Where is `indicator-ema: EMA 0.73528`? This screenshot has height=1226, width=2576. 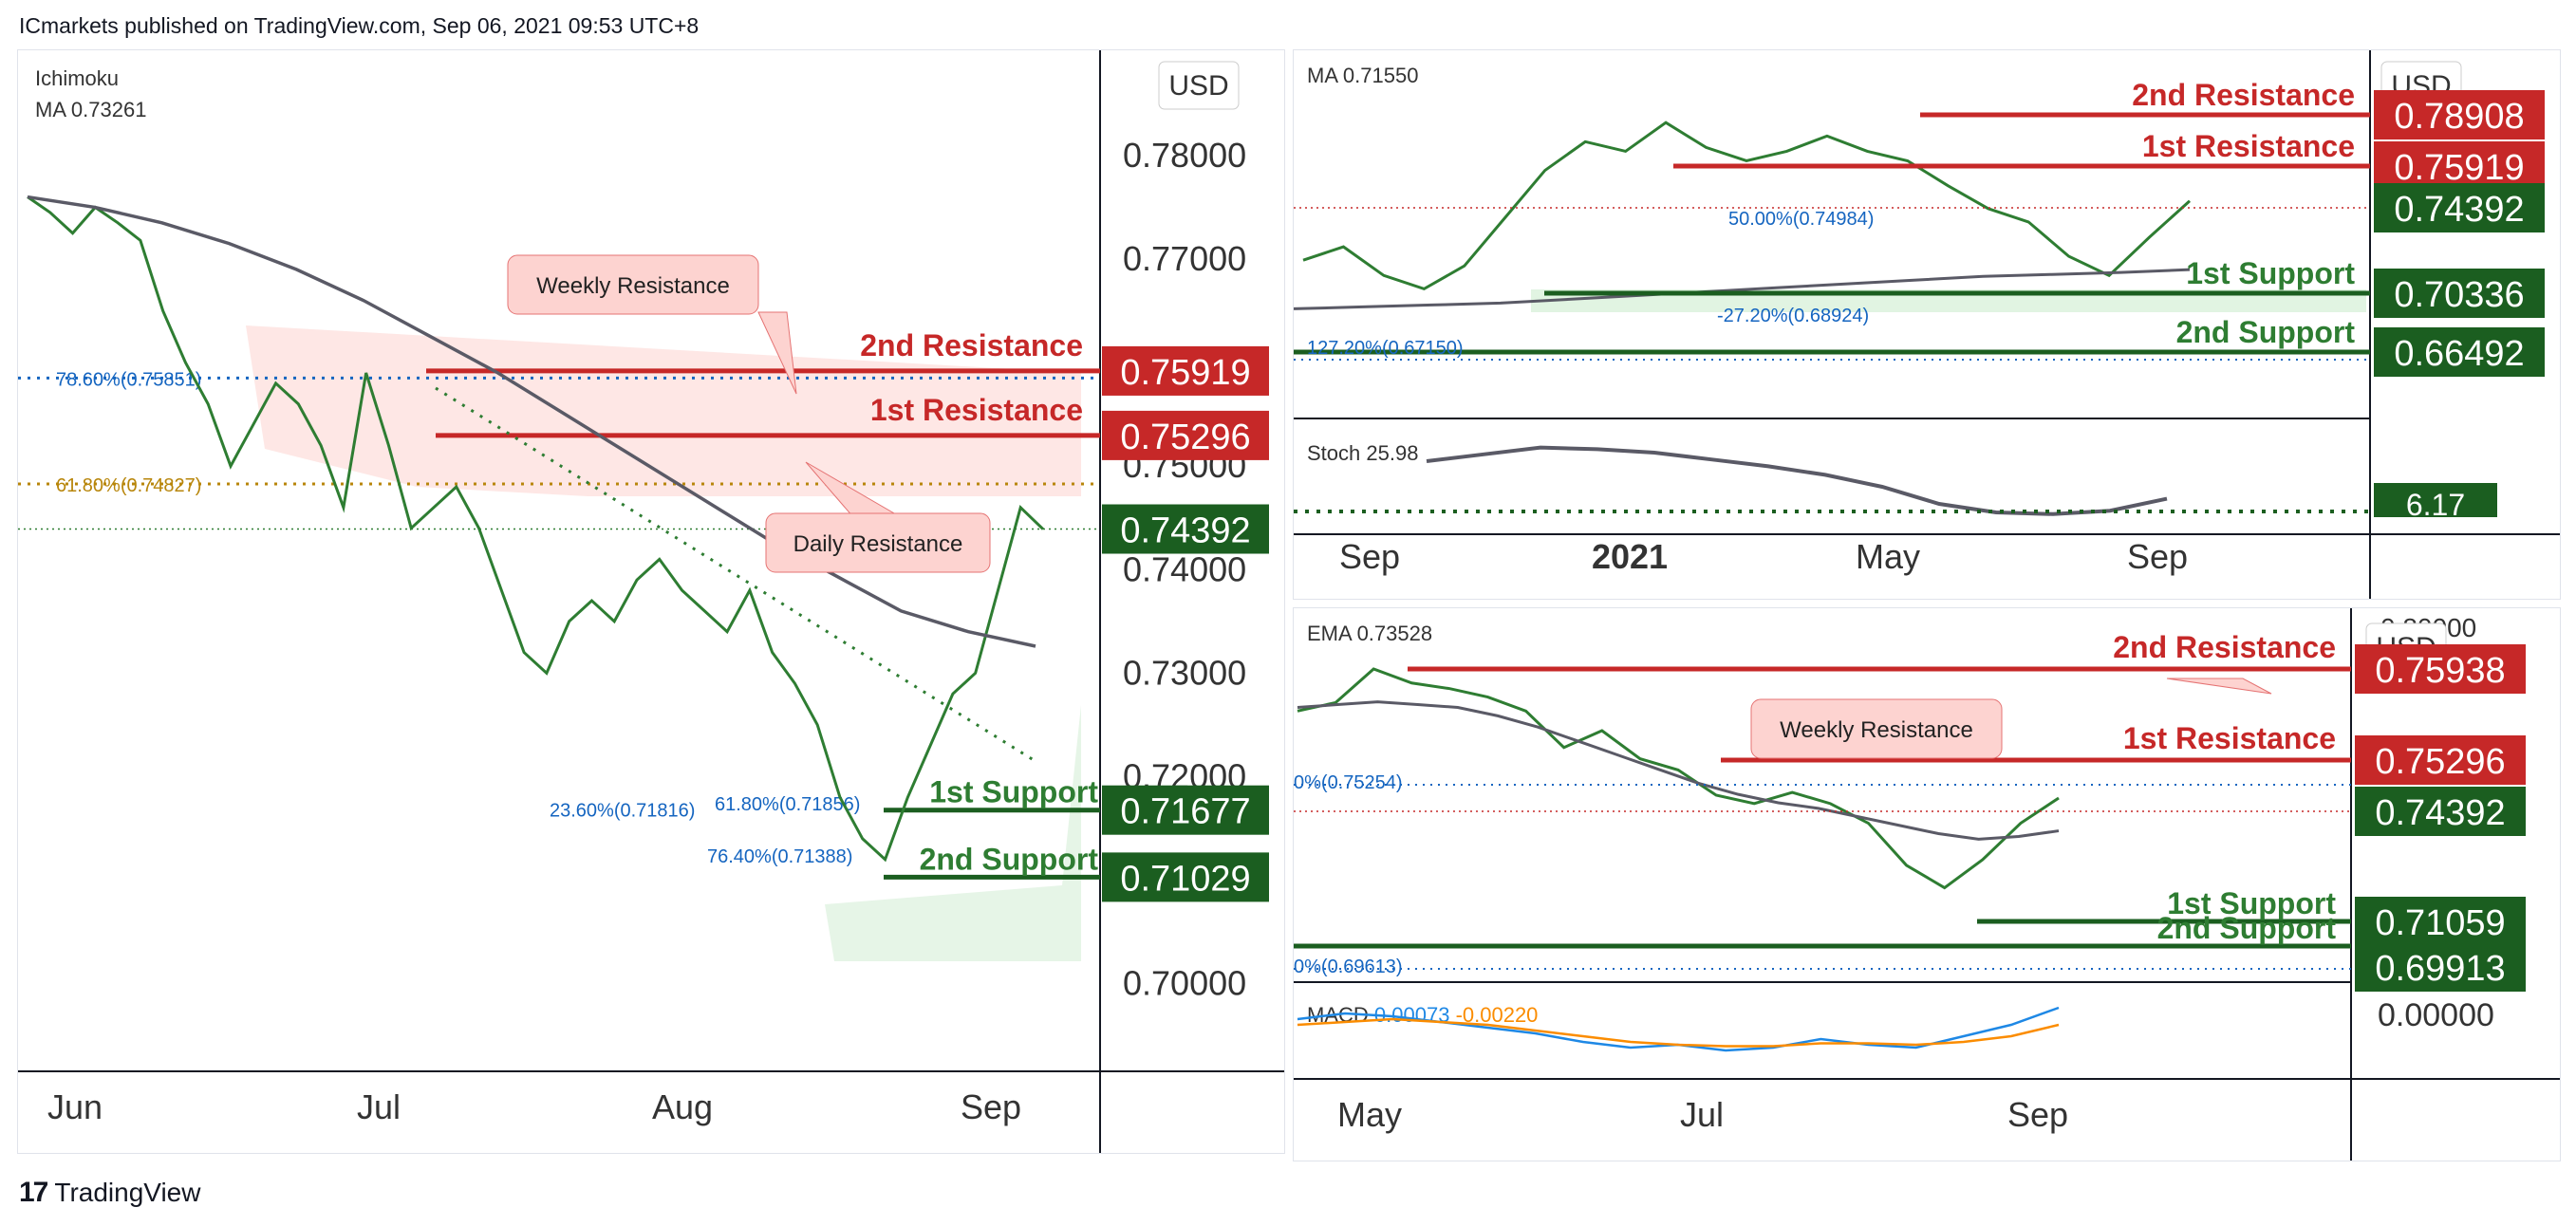 indicator-ema: EMA 0.73528 is located at coordinates (1370, 633).